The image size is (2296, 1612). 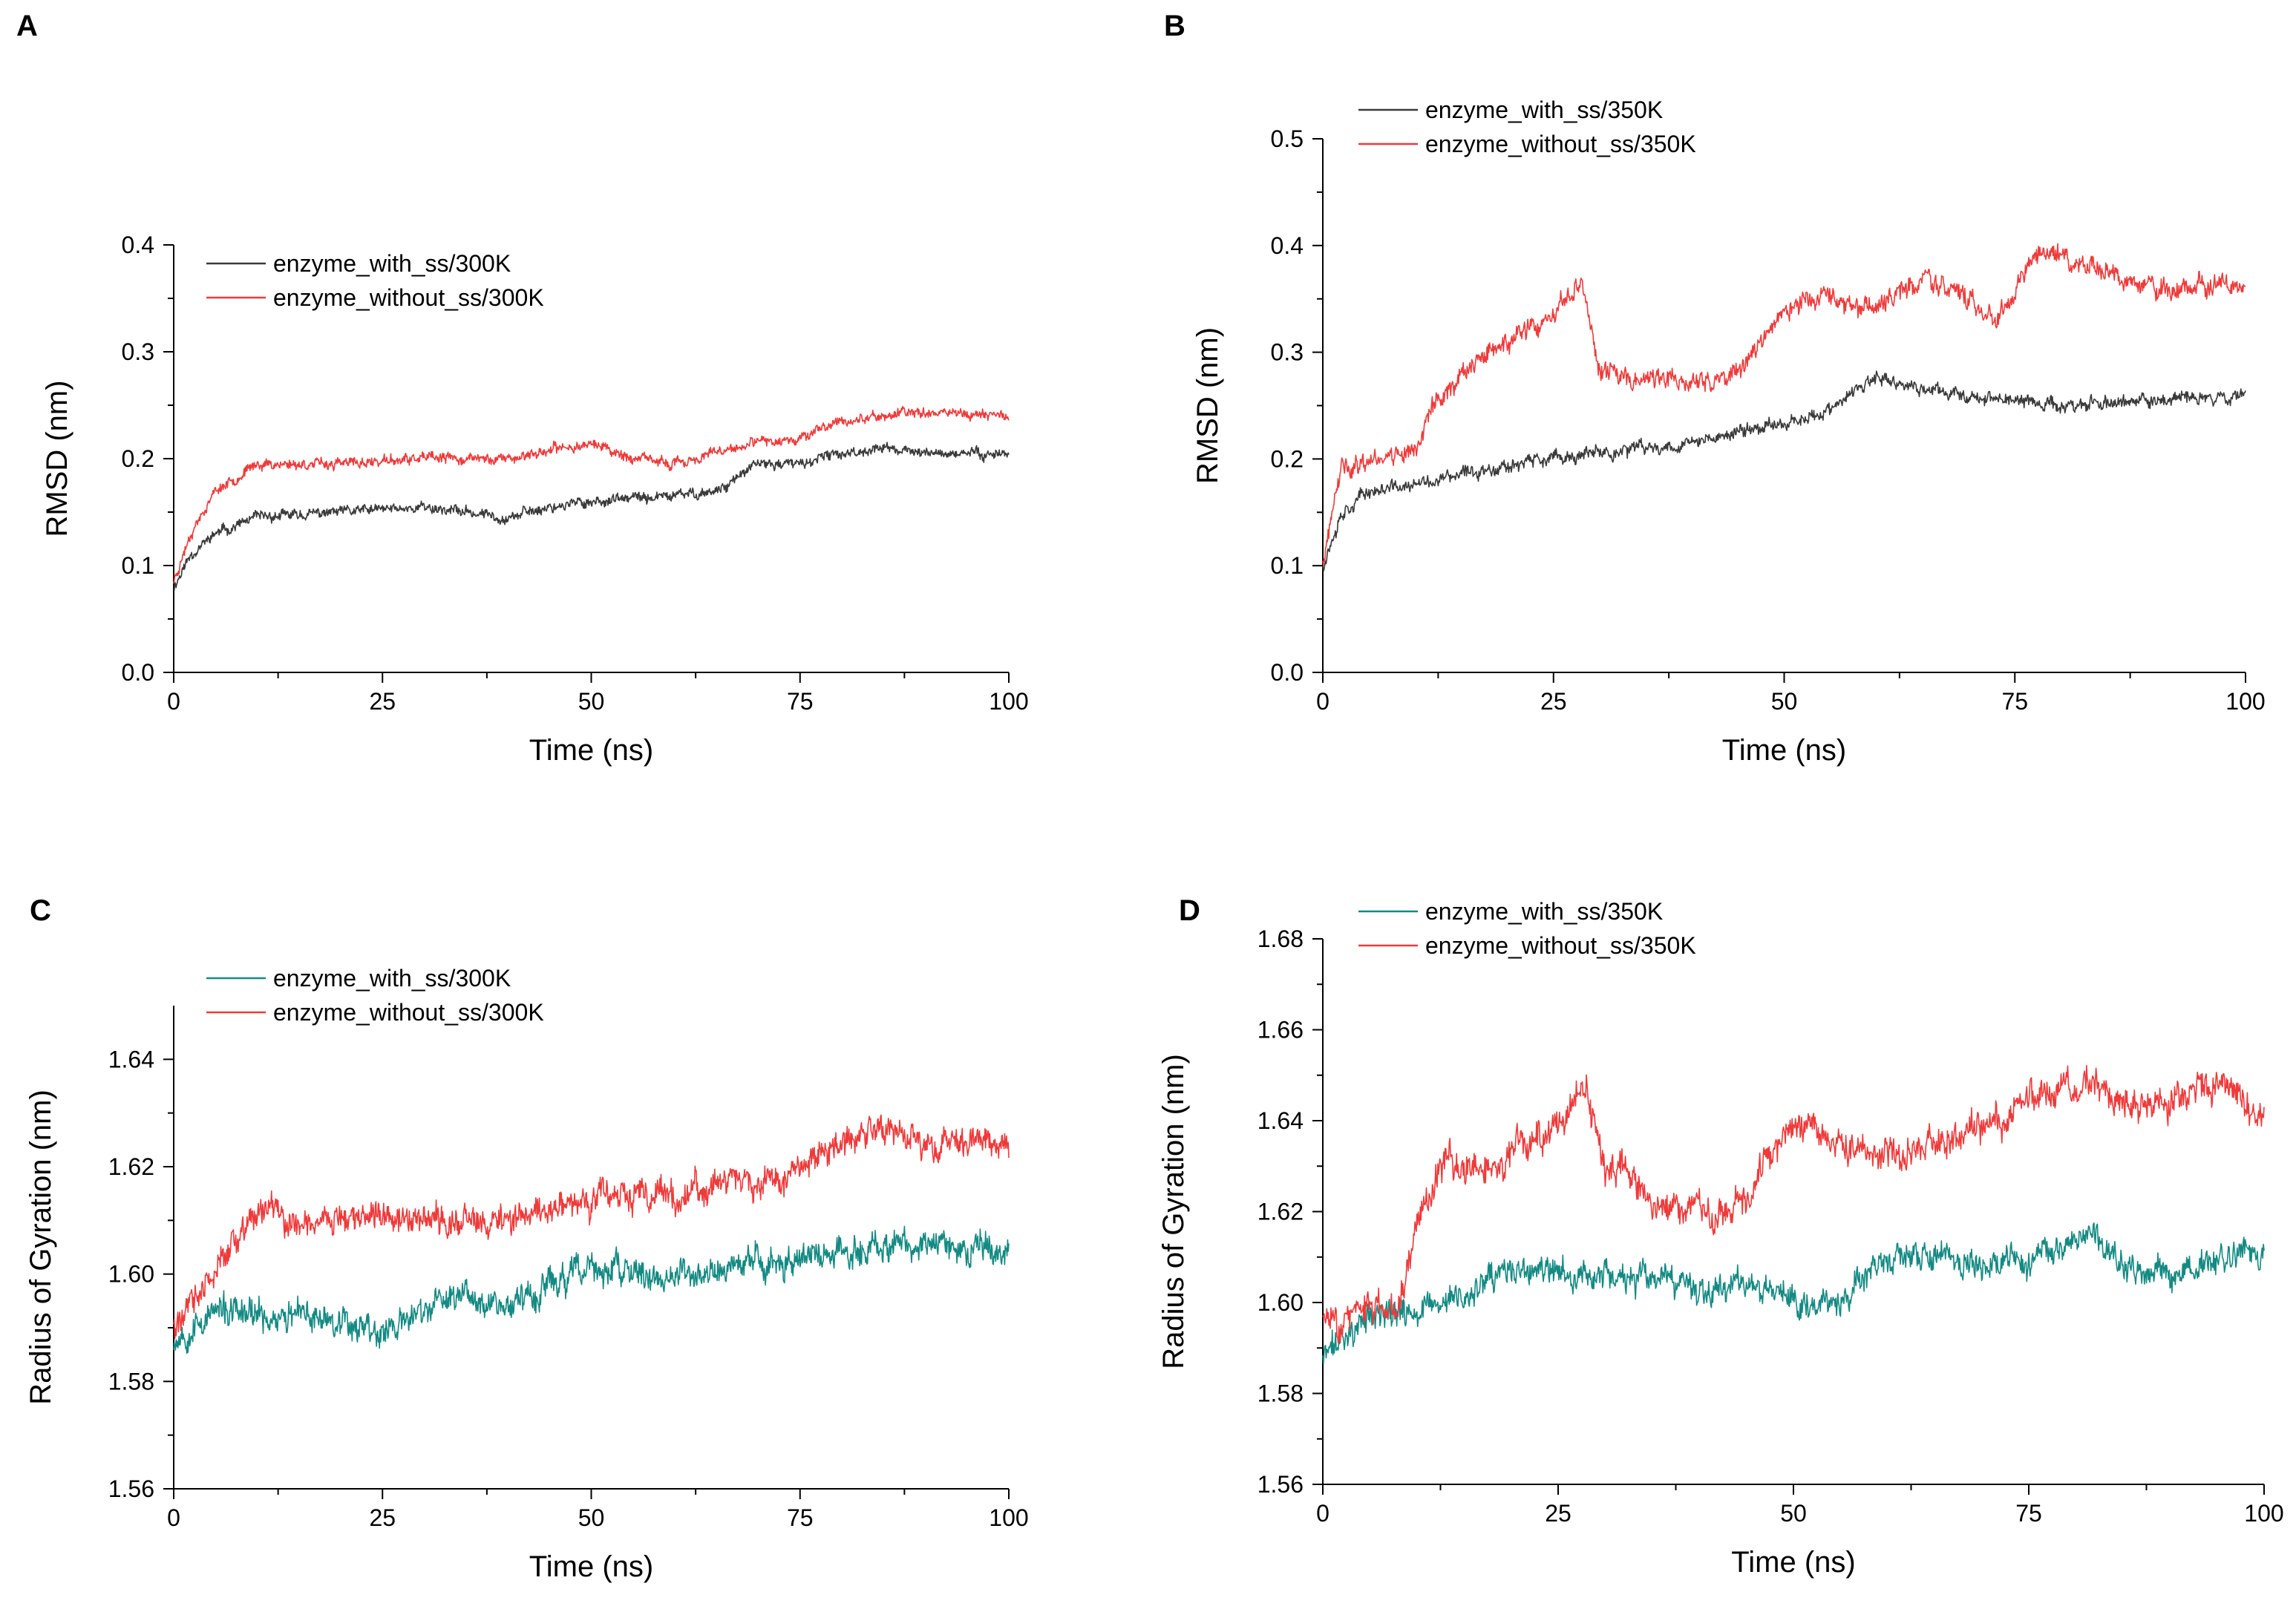 What do you see at coordinates (1280, 938) in the screenshot?
I see `y-tick-label: 1.68` at bounding box center [1280, 938].